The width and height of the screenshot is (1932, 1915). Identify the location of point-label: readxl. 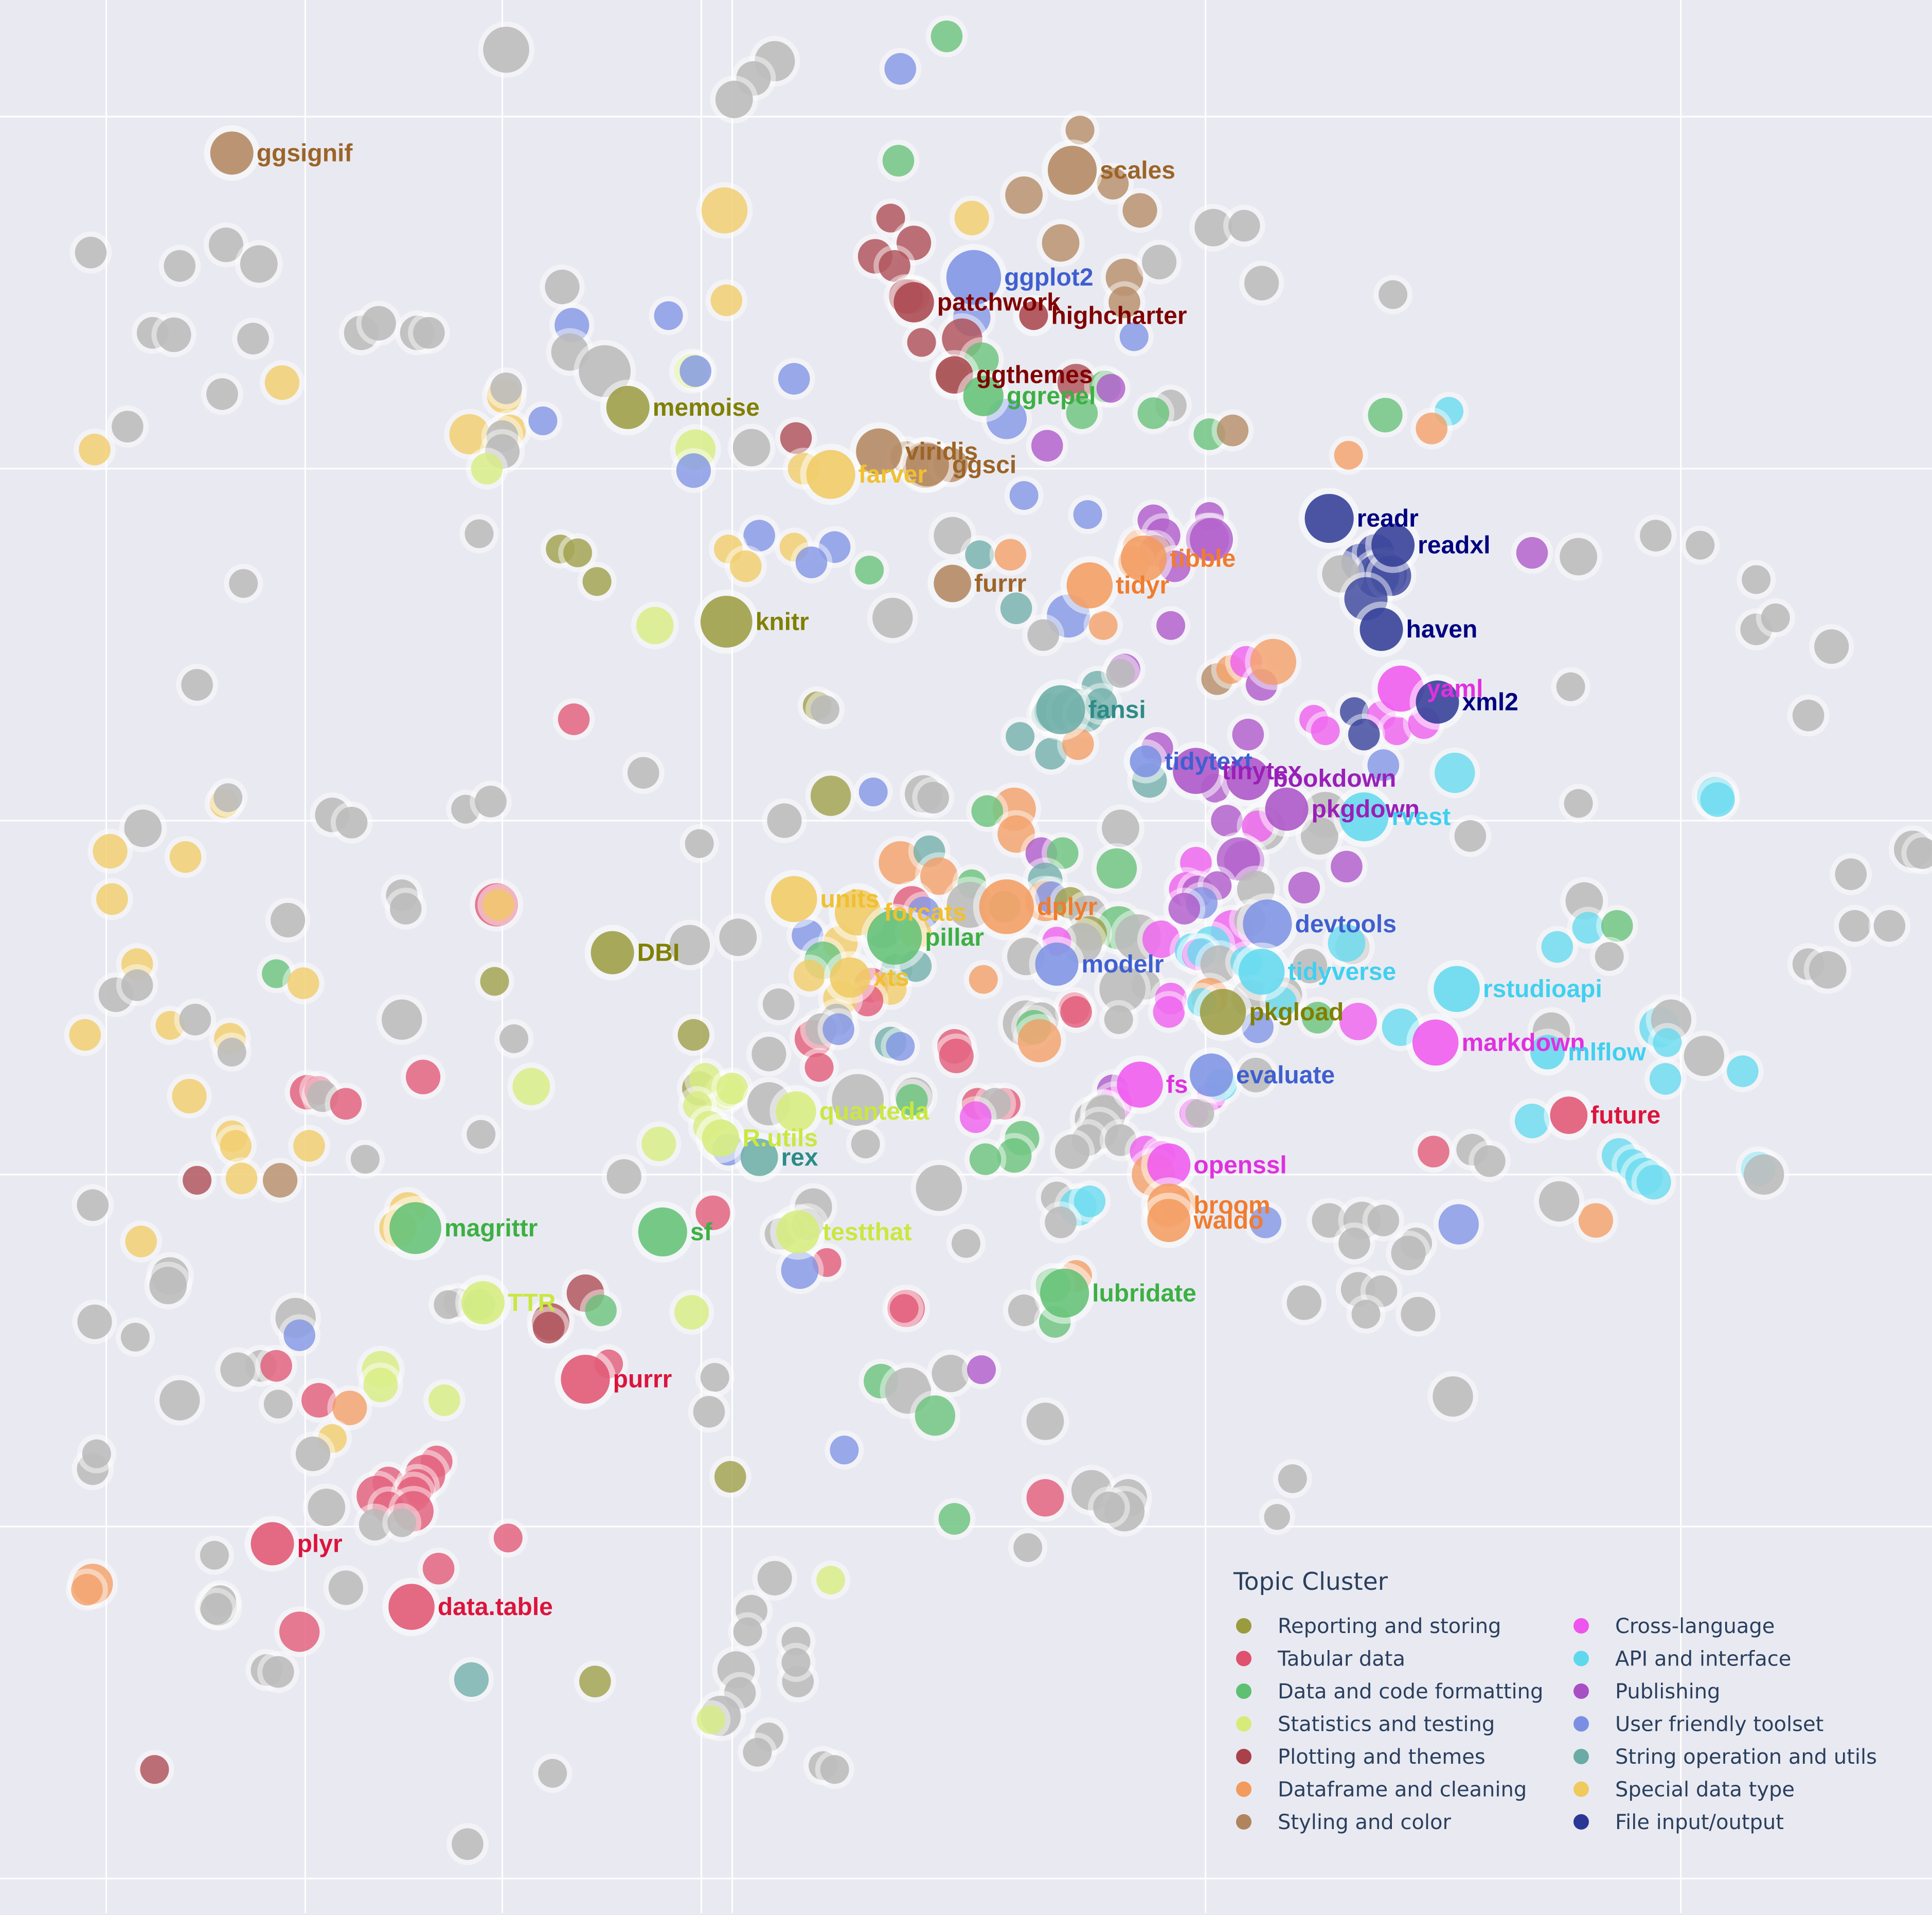
(1454, 545).